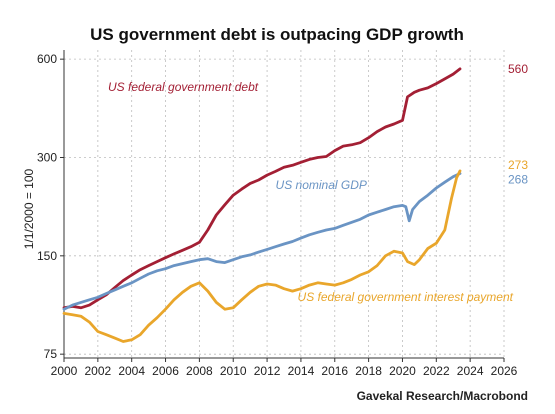 The width and height of the screenshot is (555, 414). What do you see at coordinates (402, 371) in the screenshot?
I see `x-tick-label: 2020` at bounding box center [402, 371].